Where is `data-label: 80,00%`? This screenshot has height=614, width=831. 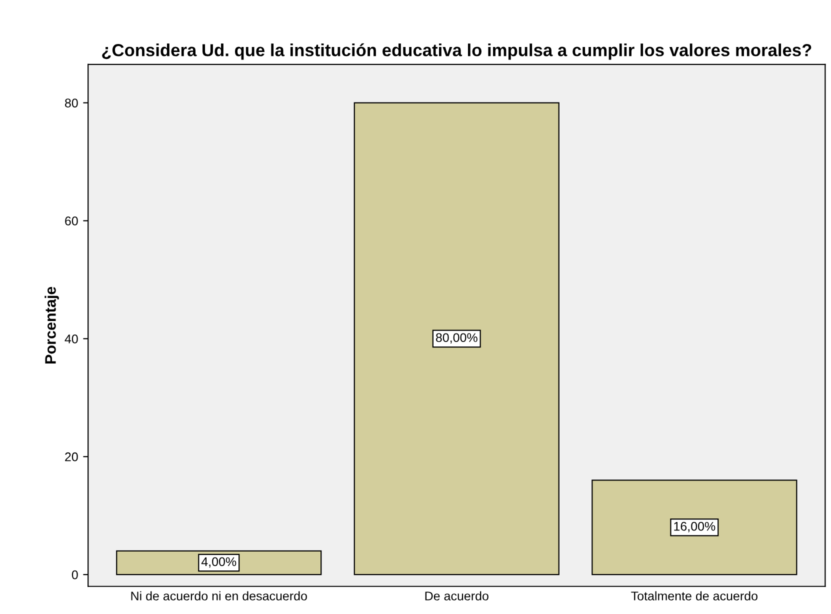 data-label: 80,00% is located at coordinates (457, 338).